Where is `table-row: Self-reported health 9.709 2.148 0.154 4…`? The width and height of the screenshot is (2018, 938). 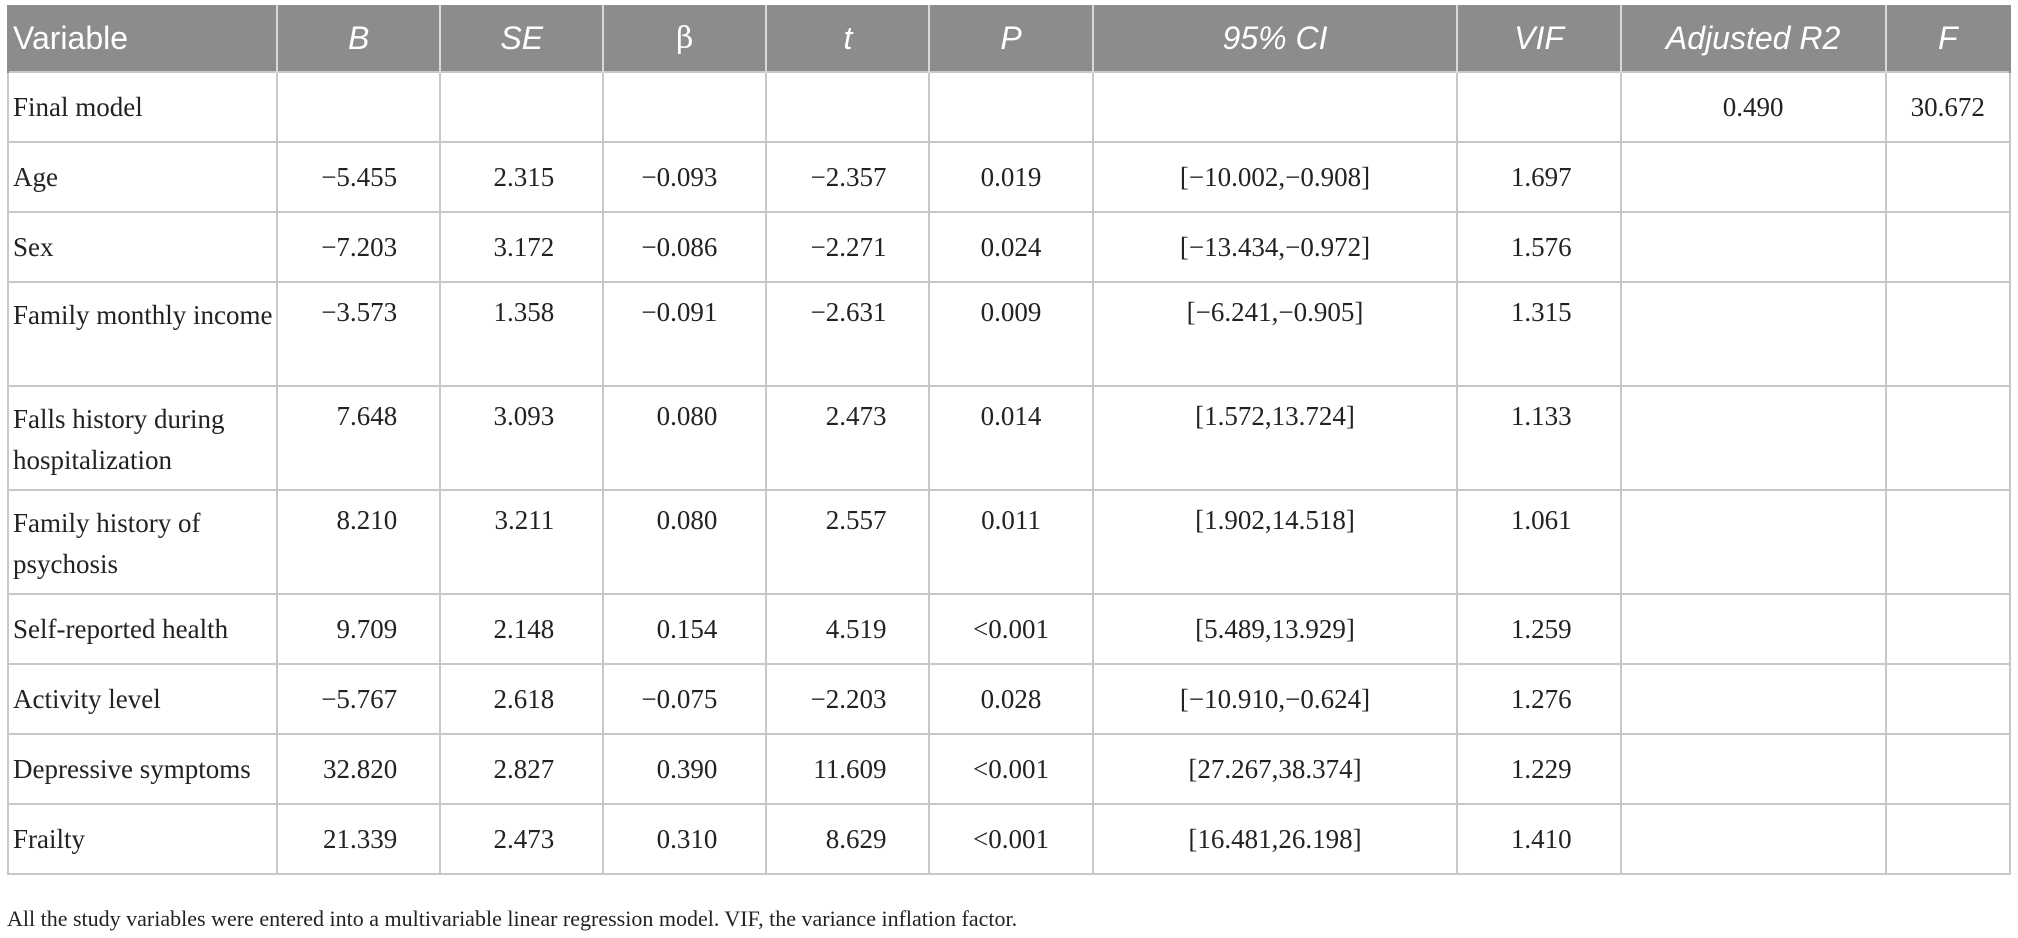 table-row: Self-reported health 9.709 2.148 0.154 4… is located at coordinates (1009, 629).